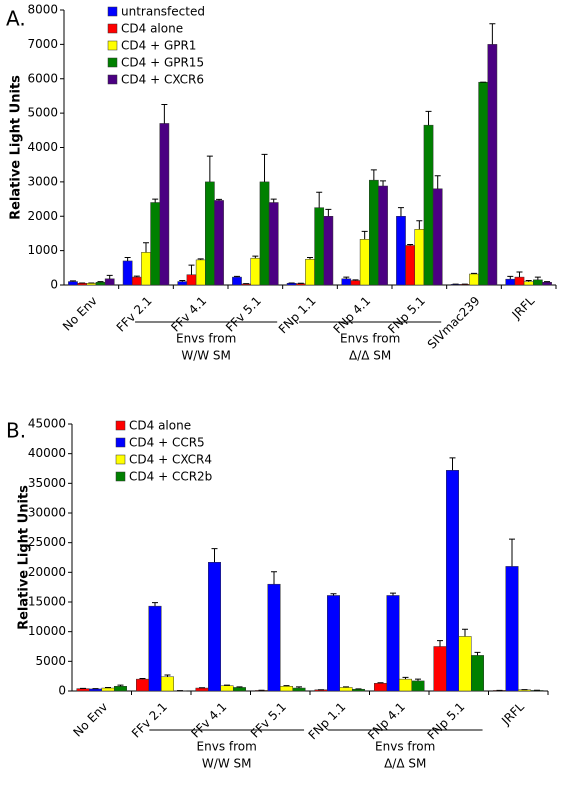 This screenshot has width=582, height=800. Describe the element at coordinates (47, 513) in the screenshot. I see `y-tick-label: 30000` at that location.